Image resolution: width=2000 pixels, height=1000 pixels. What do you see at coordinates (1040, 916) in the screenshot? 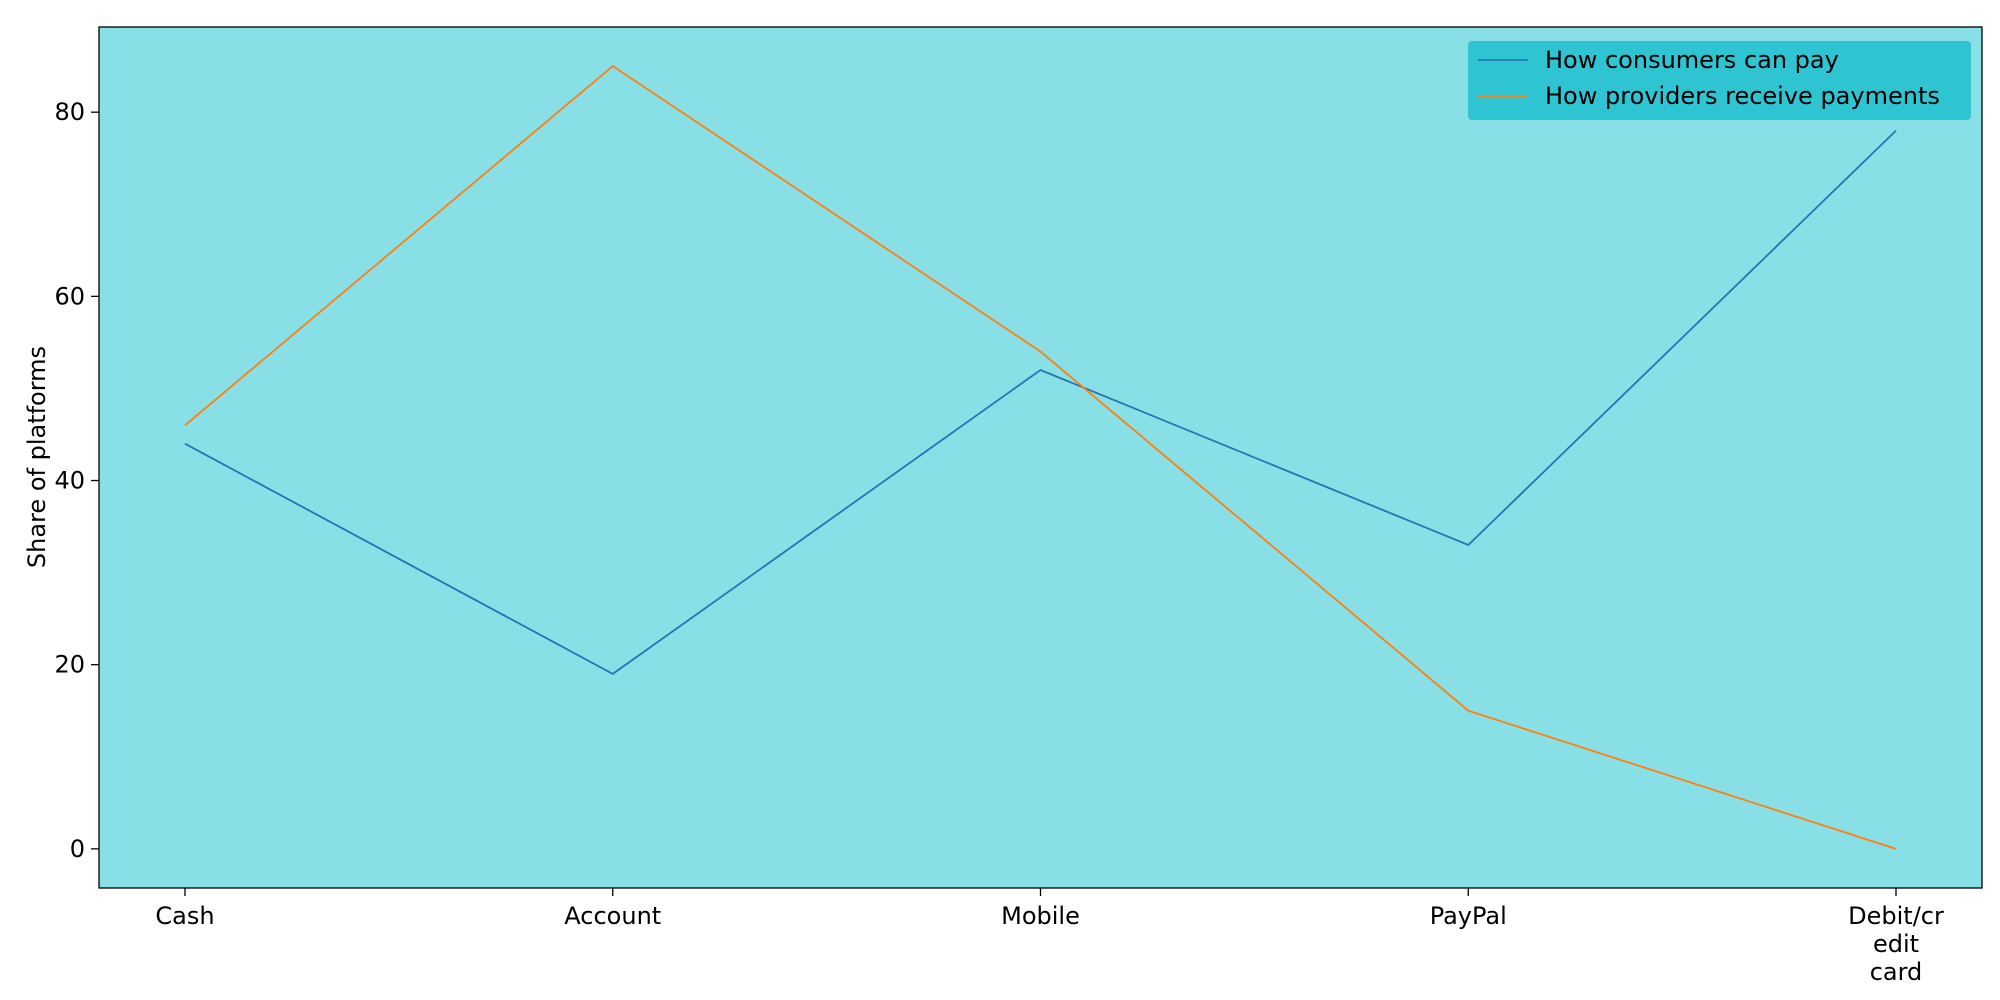
I see `x-tick-label: Mobile` at bounding box center [1040, 916].